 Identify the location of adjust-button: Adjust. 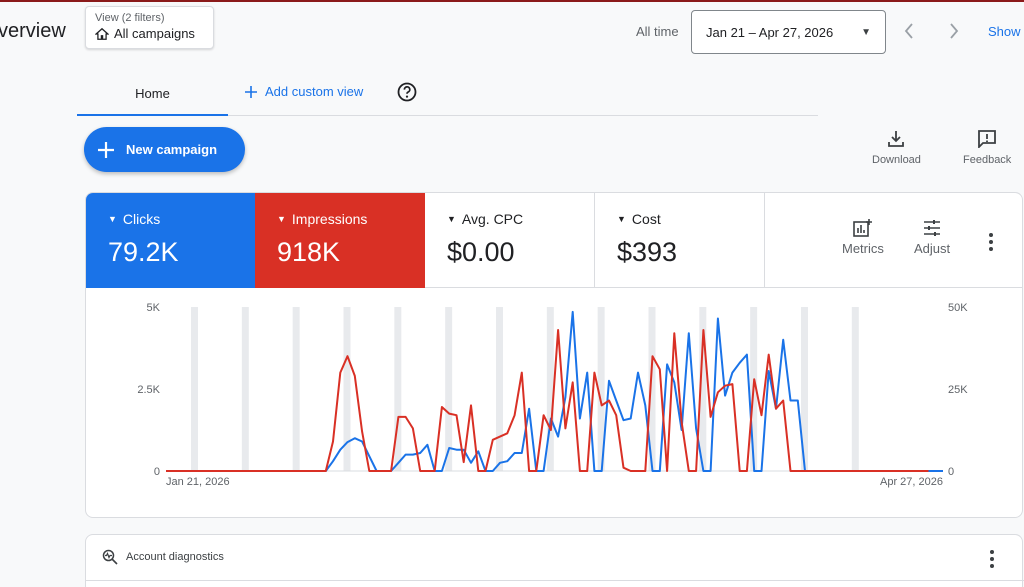
(932, 237).